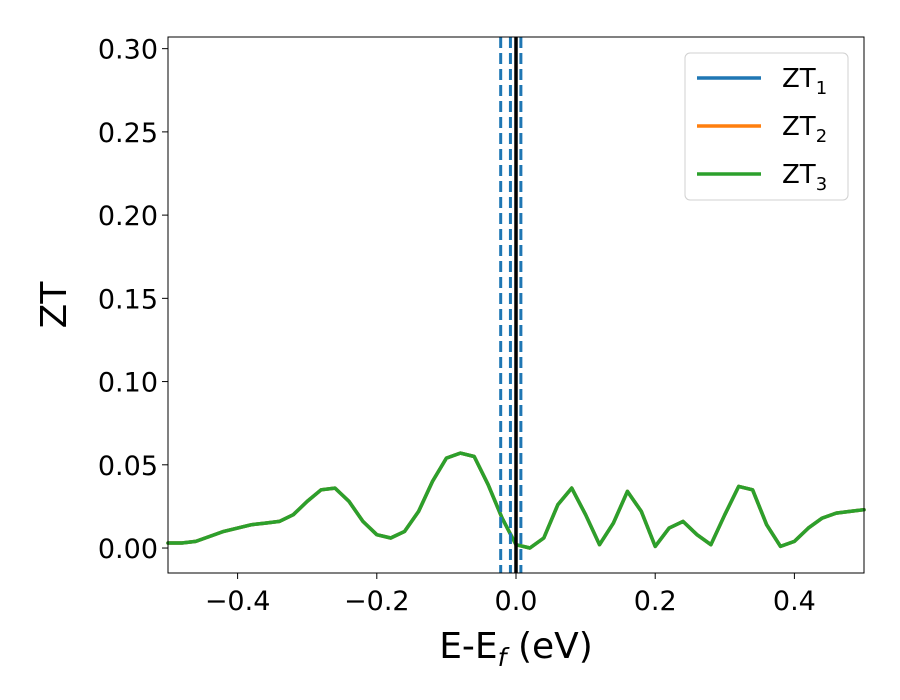 The image size is (900, 700). I want to click on y-tick-label: 0.25, so click(128, 133).